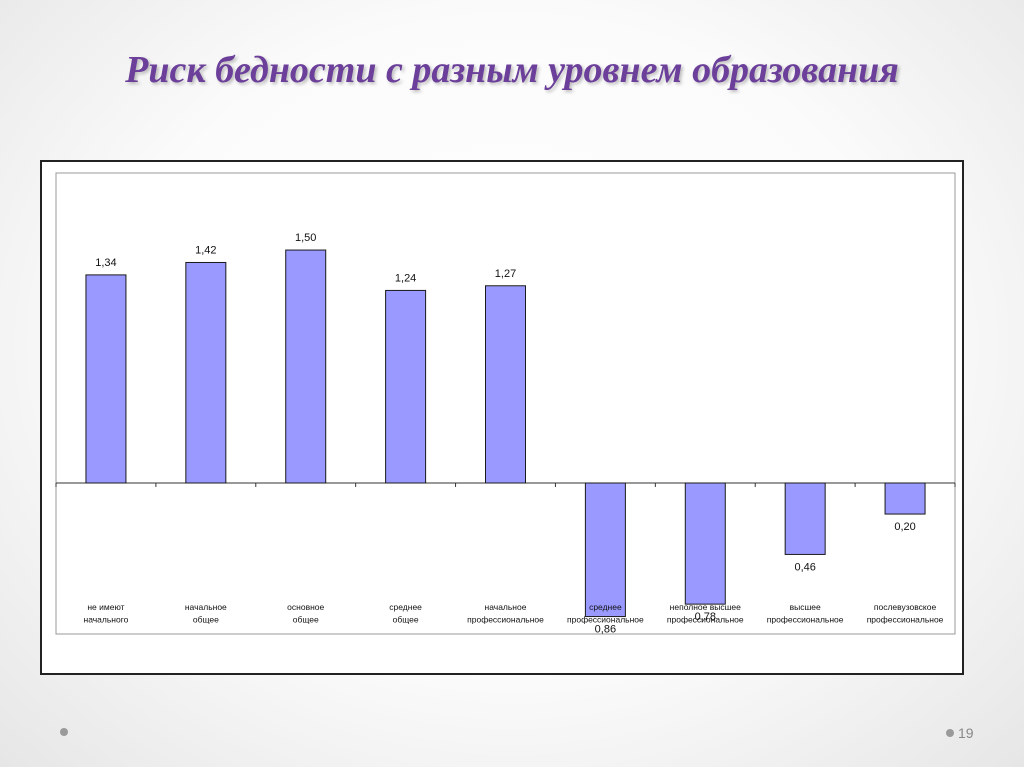 This screenshot has height=767, width=1024. I want to click on data-label: 1,34, so click(105, 263).